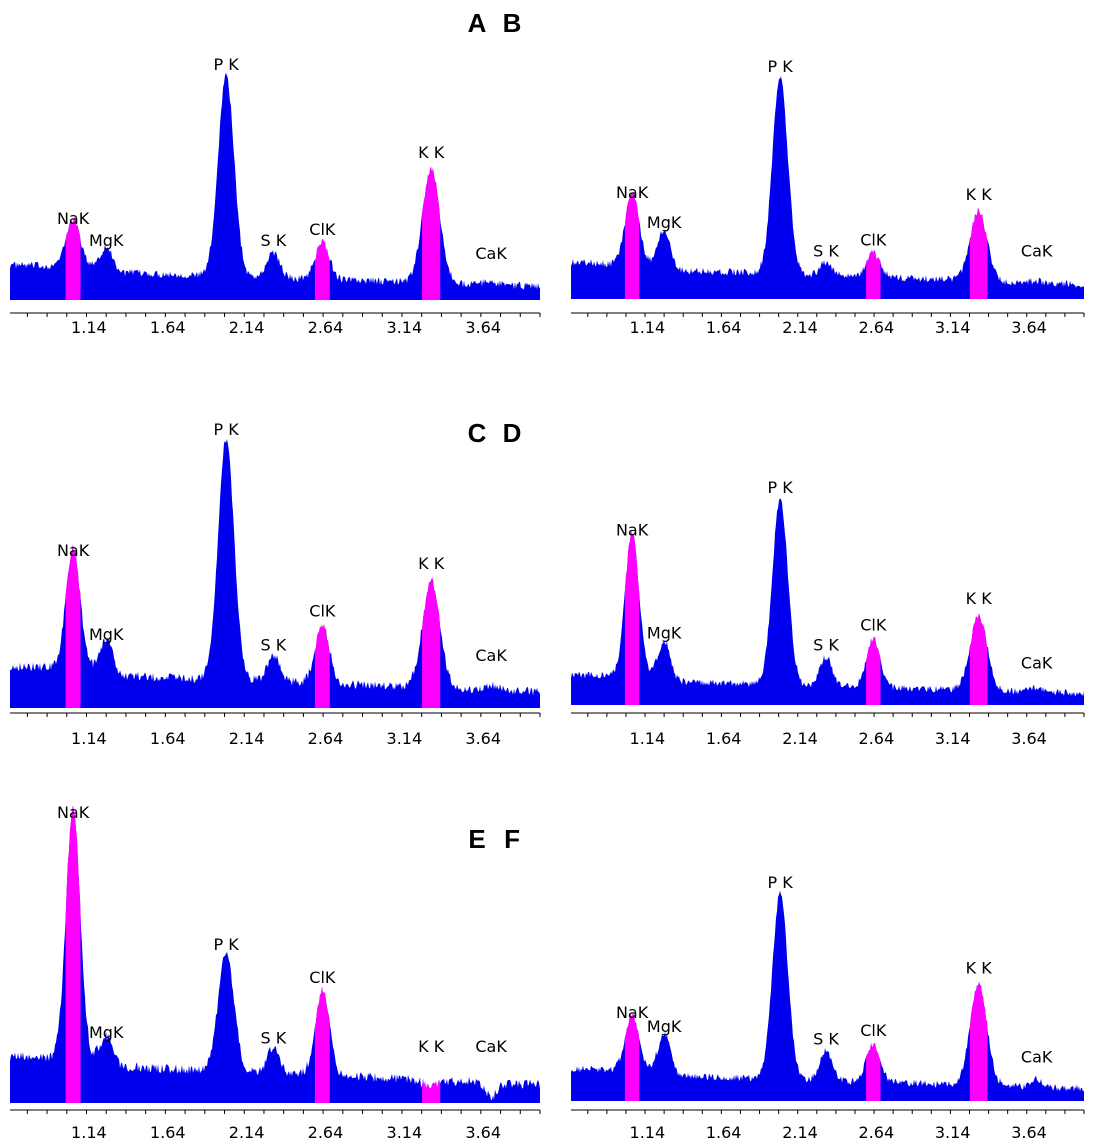 This screenshot has width=1093, height=1144. I want to click on panel-letter: C, so click(477, 433).